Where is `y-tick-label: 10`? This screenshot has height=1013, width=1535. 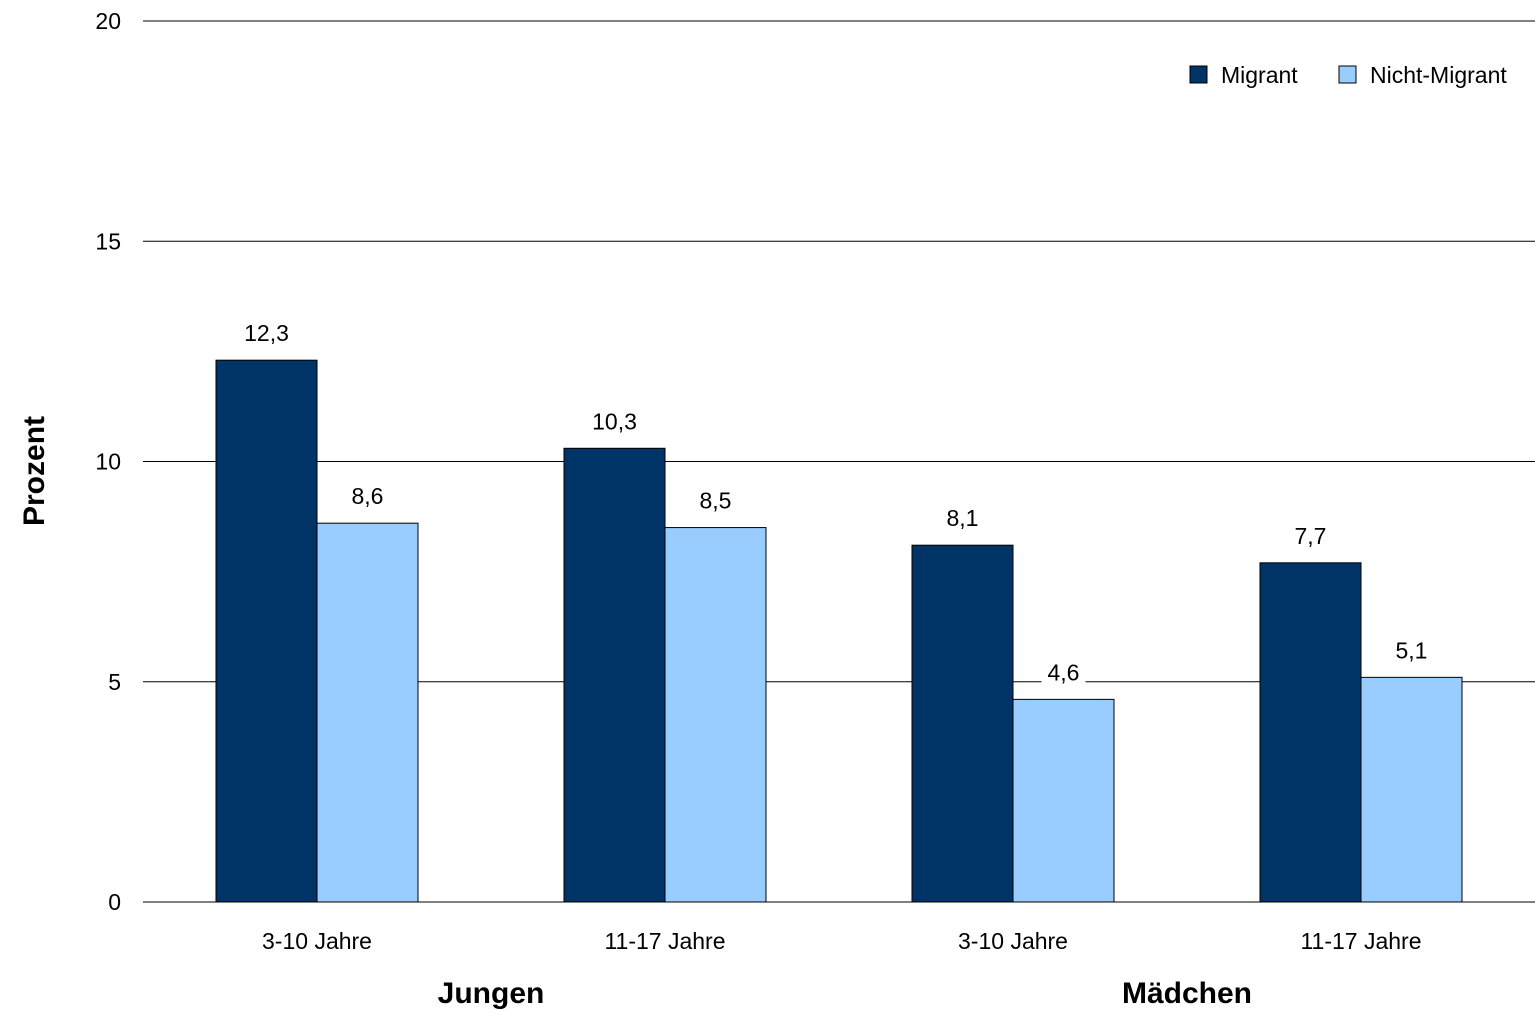 y-tick-label: 10 is located at coordinates (108, 462).